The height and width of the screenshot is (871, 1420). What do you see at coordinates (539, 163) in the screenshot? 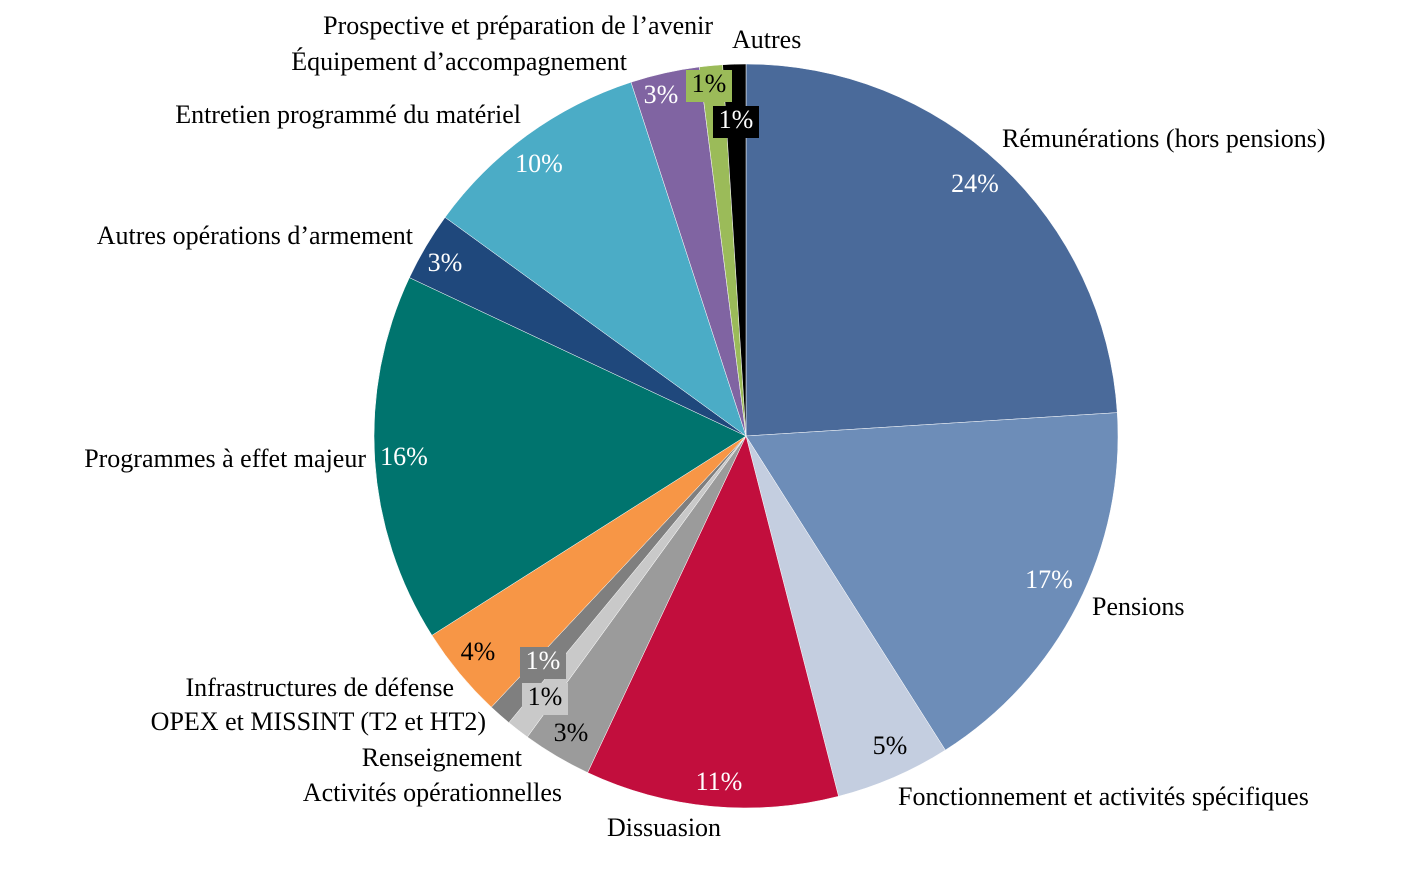
I see `value-label: 10%` at bounding box center [539, 163].